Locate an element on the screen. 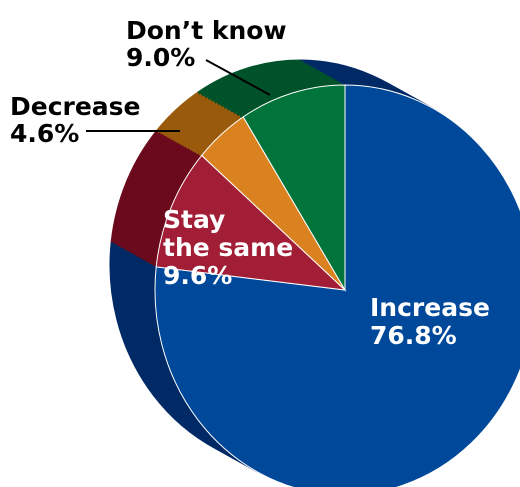  dontknow-leader-line is located at coordinates (238, 77).